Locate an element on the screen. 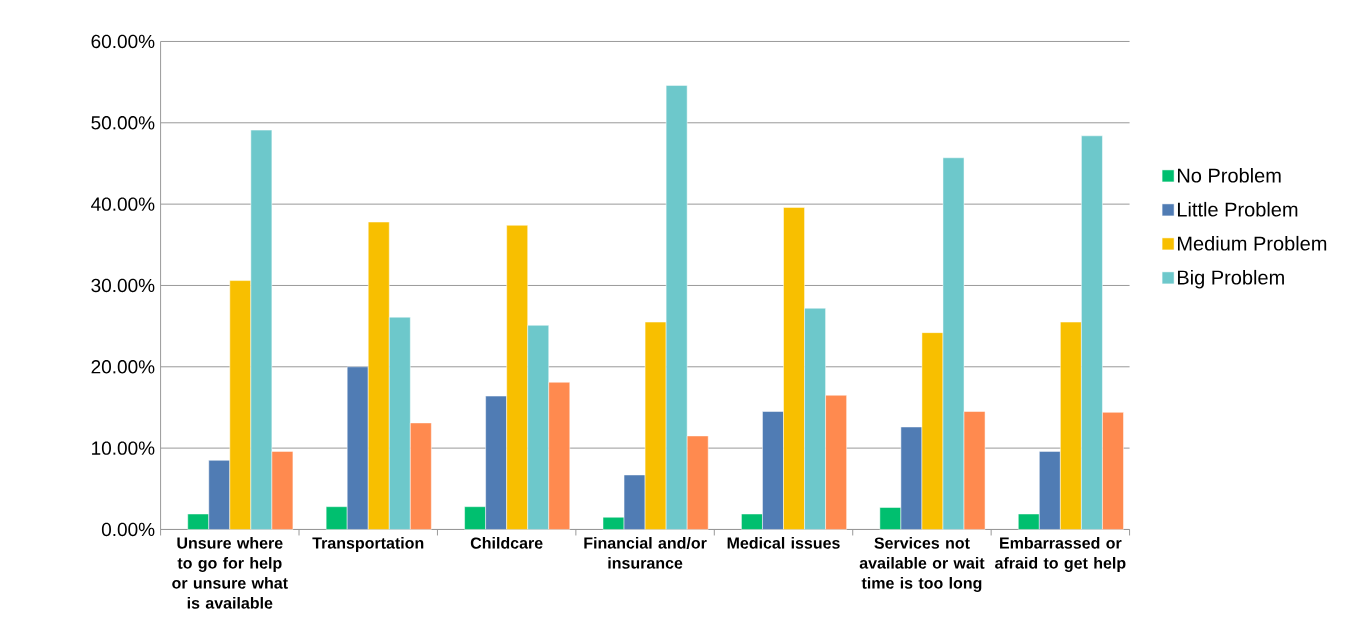 The image size is (1356, 623). x-tick-label: Transportation is located at coordinates (368, 544).